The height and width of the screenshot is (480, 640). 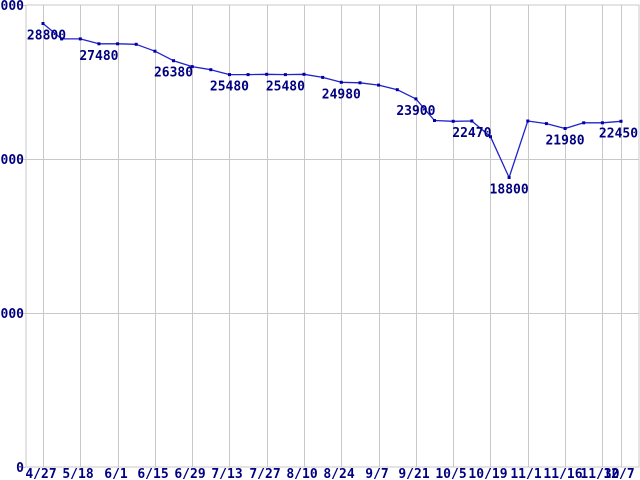 I want to click on x-tick-label: 4/27, so click(x=40, y=473).